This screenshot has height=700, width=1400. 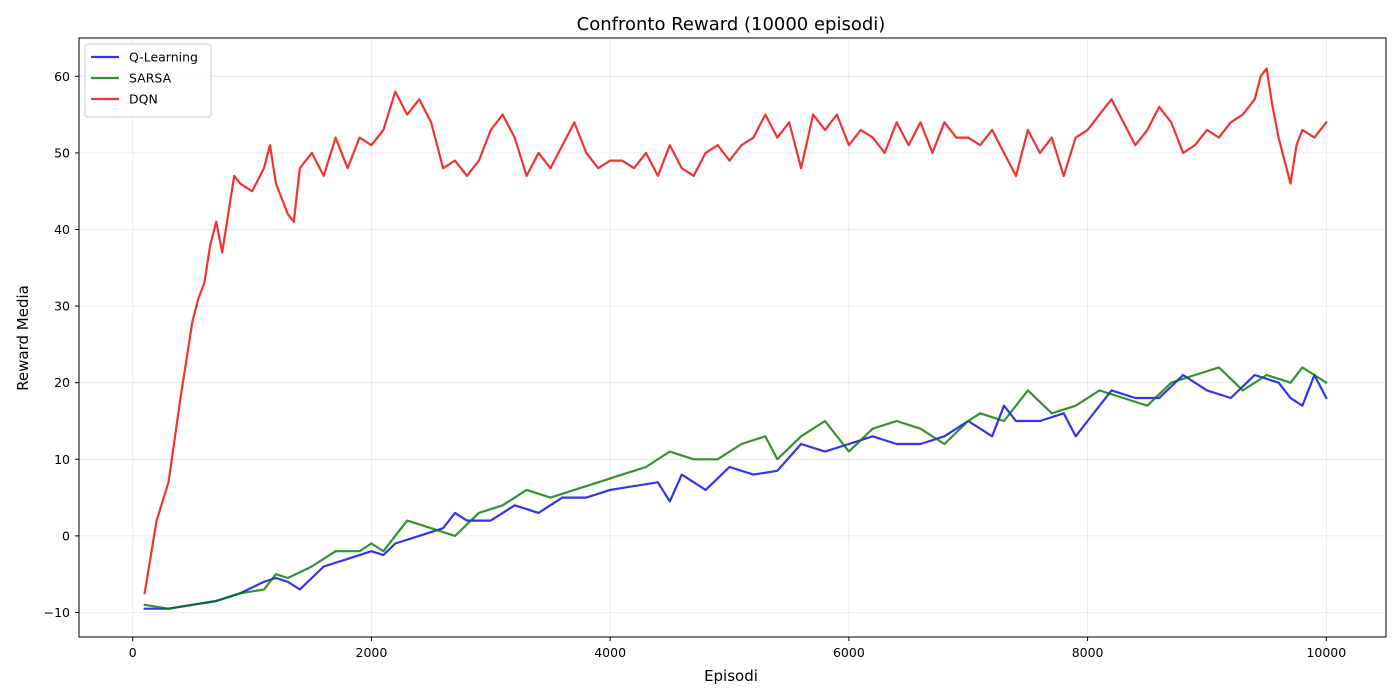 I want to click on x-tick-label: 0, so click(x=133, y=652).